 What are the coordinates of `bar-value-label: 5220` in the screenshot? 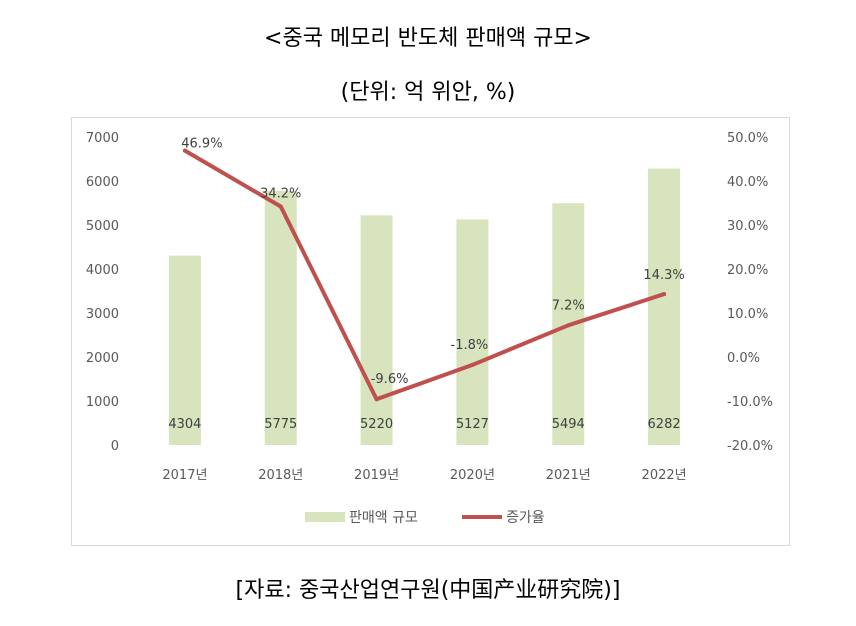 It's located at (376, 424).